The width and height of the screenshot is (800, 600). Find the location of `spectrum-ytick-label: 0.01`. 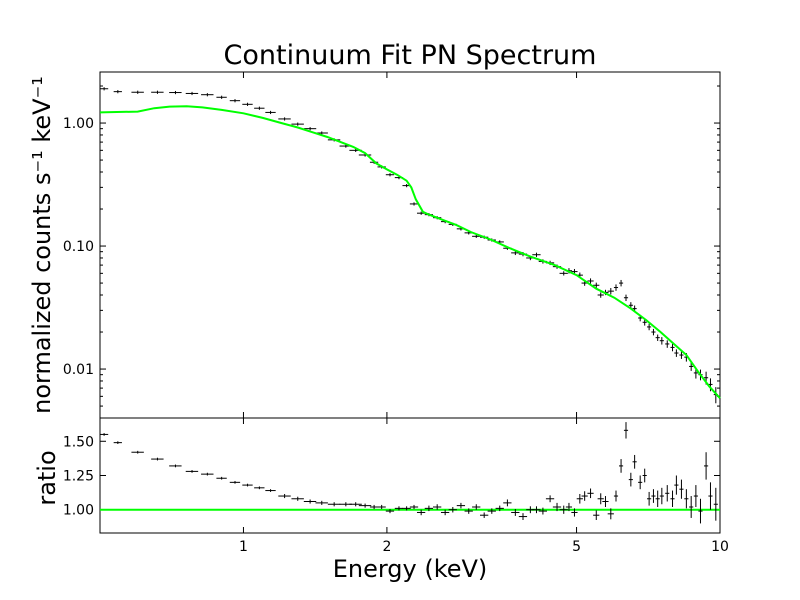

spectrum-ytick-label: 0.01 is located at coordinates (78, 370).